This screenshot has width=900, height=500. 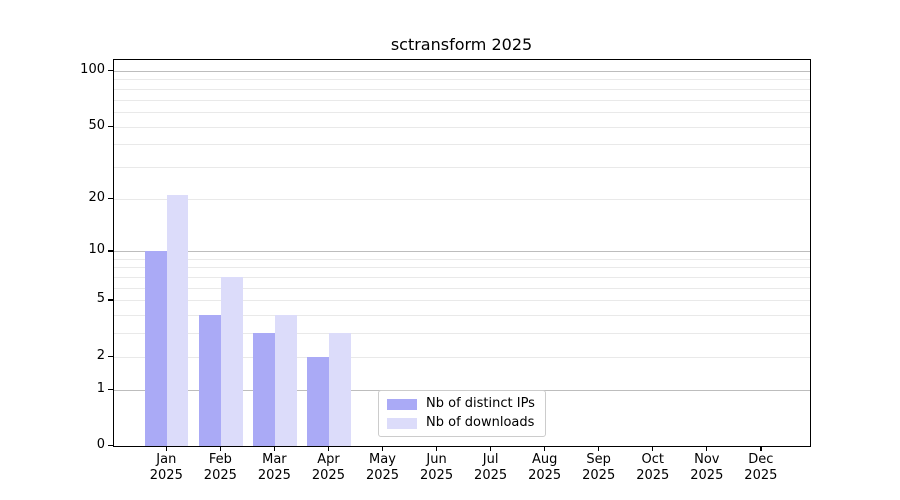 What do you see at coordinates (339, 389) in the screenshot?
I see `bar-nb-of-downloads-apr-2025` at bounding box center [339, 389].